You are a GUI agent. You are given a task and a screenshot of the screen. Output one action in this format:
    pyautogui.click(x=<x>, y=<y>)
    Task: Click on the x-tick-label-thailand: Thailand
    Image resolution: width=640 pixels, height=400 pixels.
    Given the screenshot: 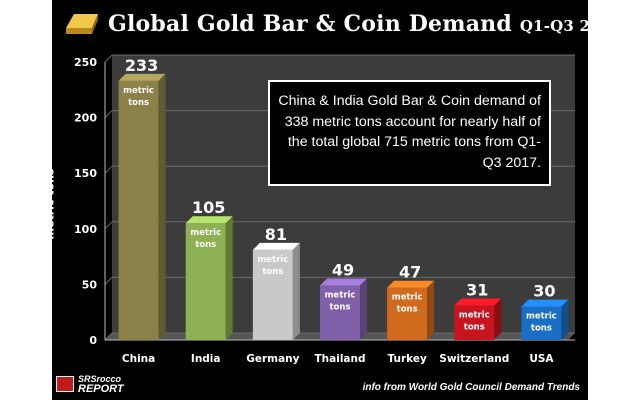 What is the action you would take?
    pyautogui.click(x=340, y=359)
    